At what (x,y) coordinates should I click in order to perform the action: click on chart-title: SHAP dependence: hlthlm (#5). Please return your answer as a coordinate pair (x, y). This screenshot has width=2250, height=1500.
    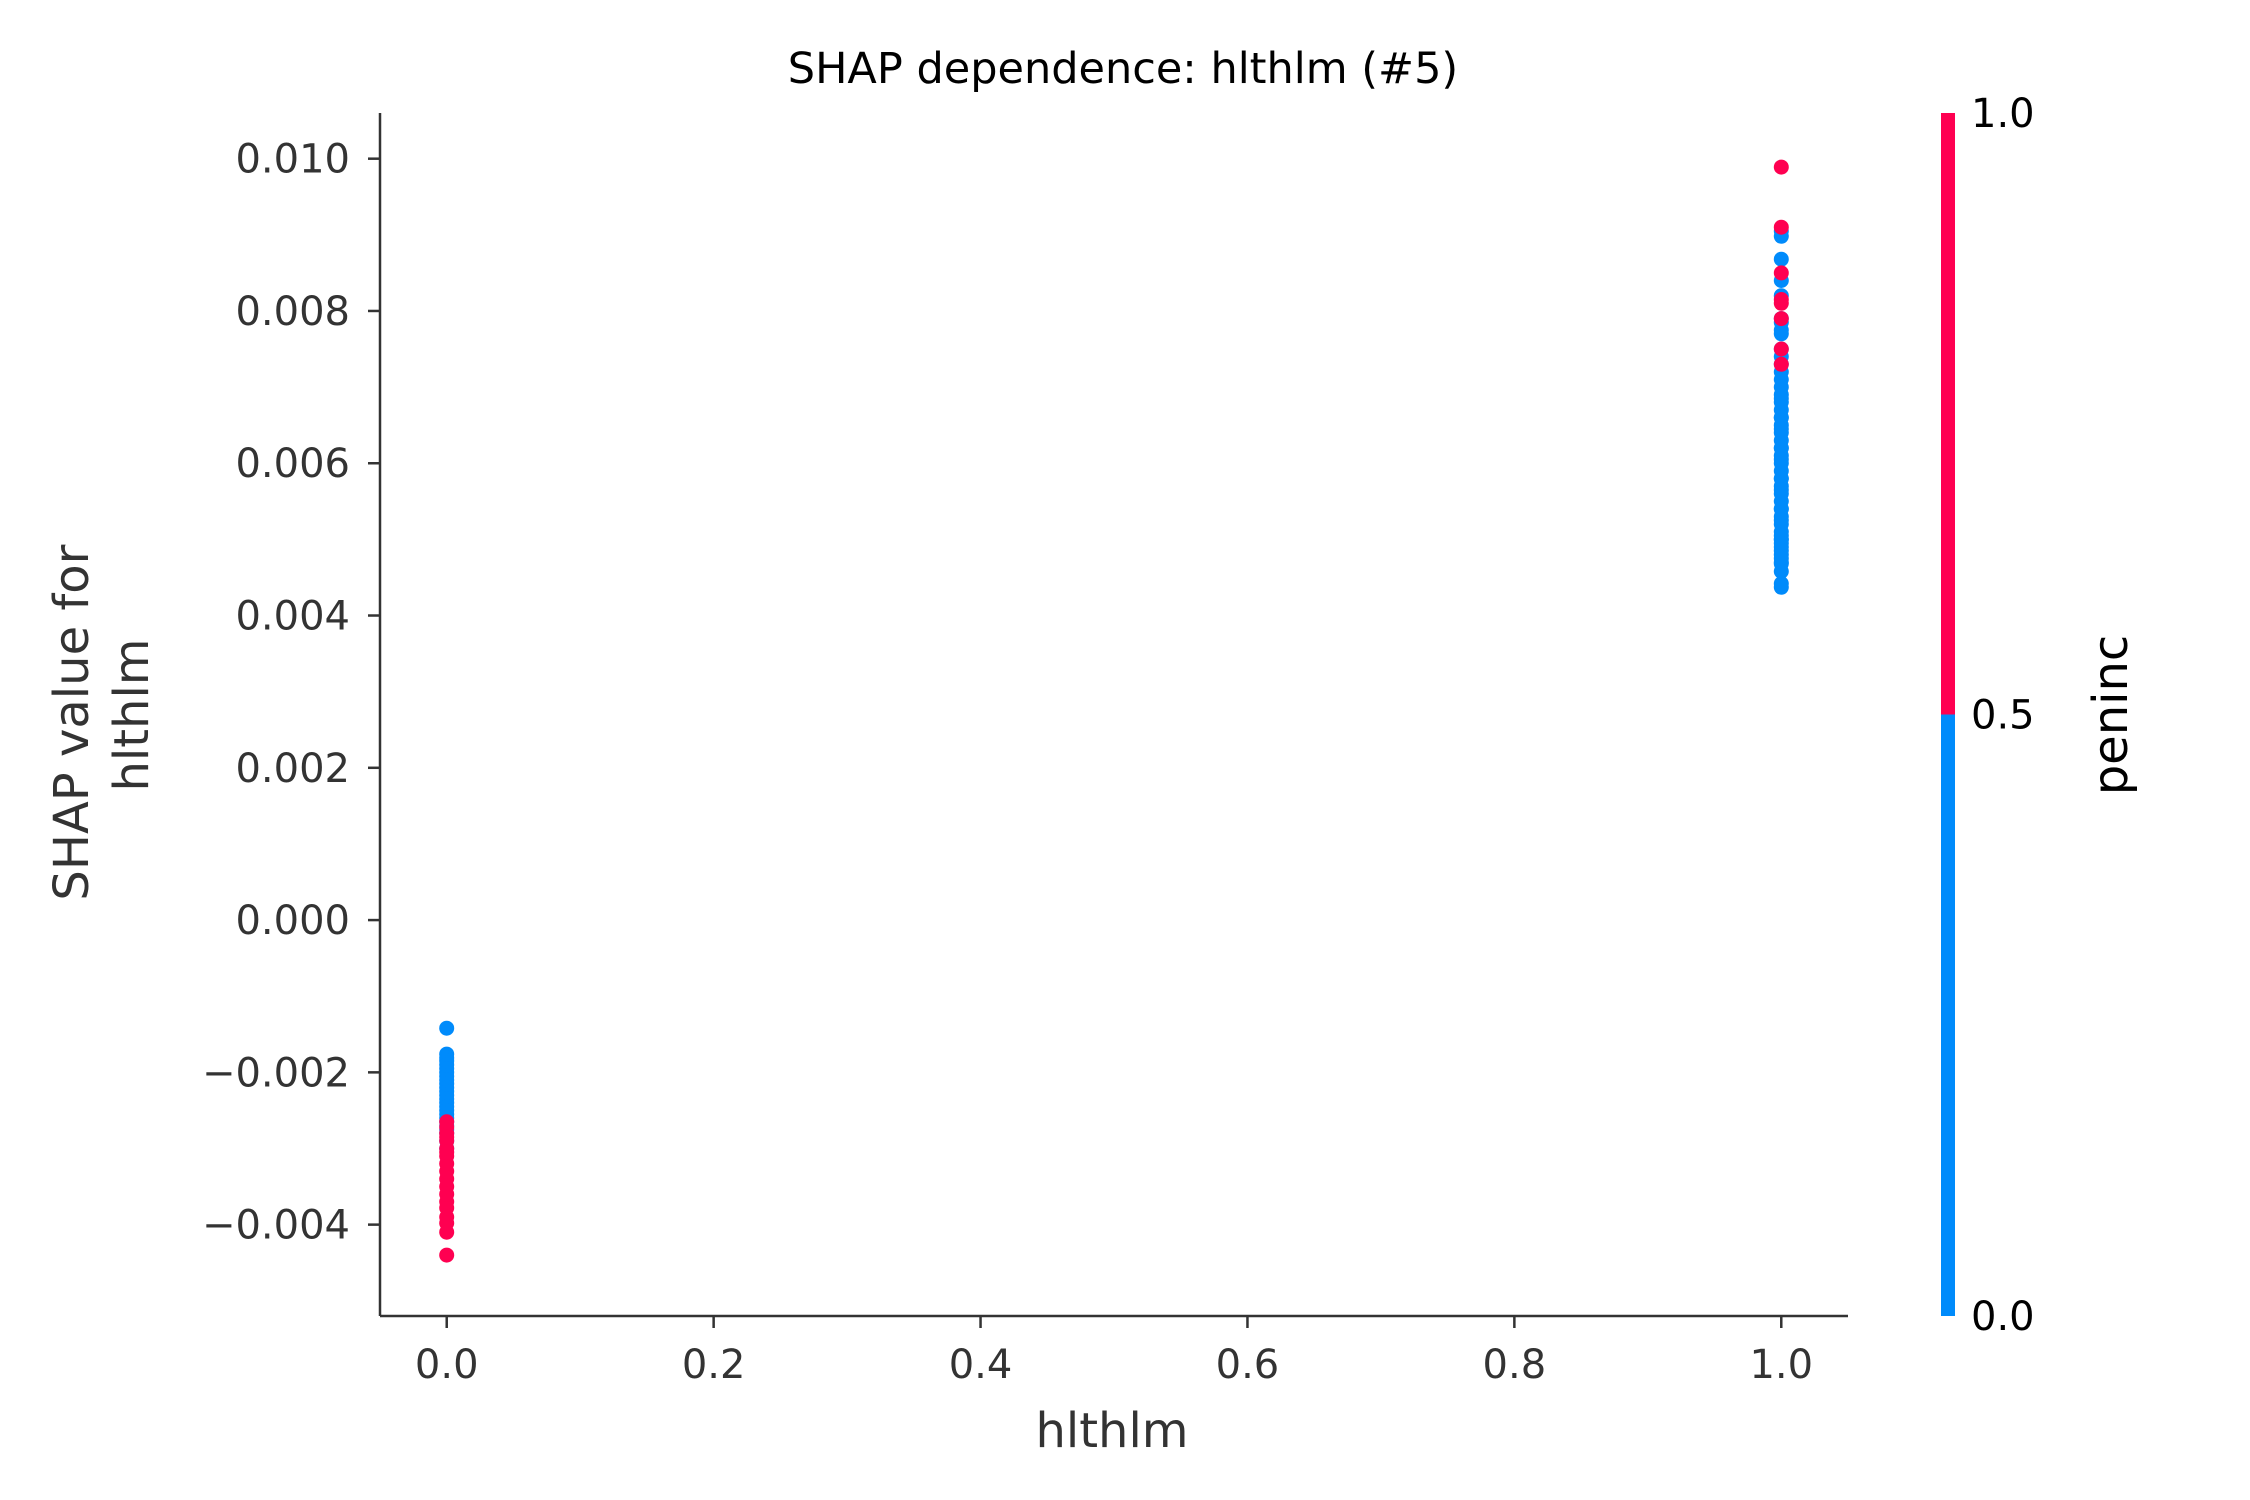
    Looking at the image, I should click on (1123, 69).